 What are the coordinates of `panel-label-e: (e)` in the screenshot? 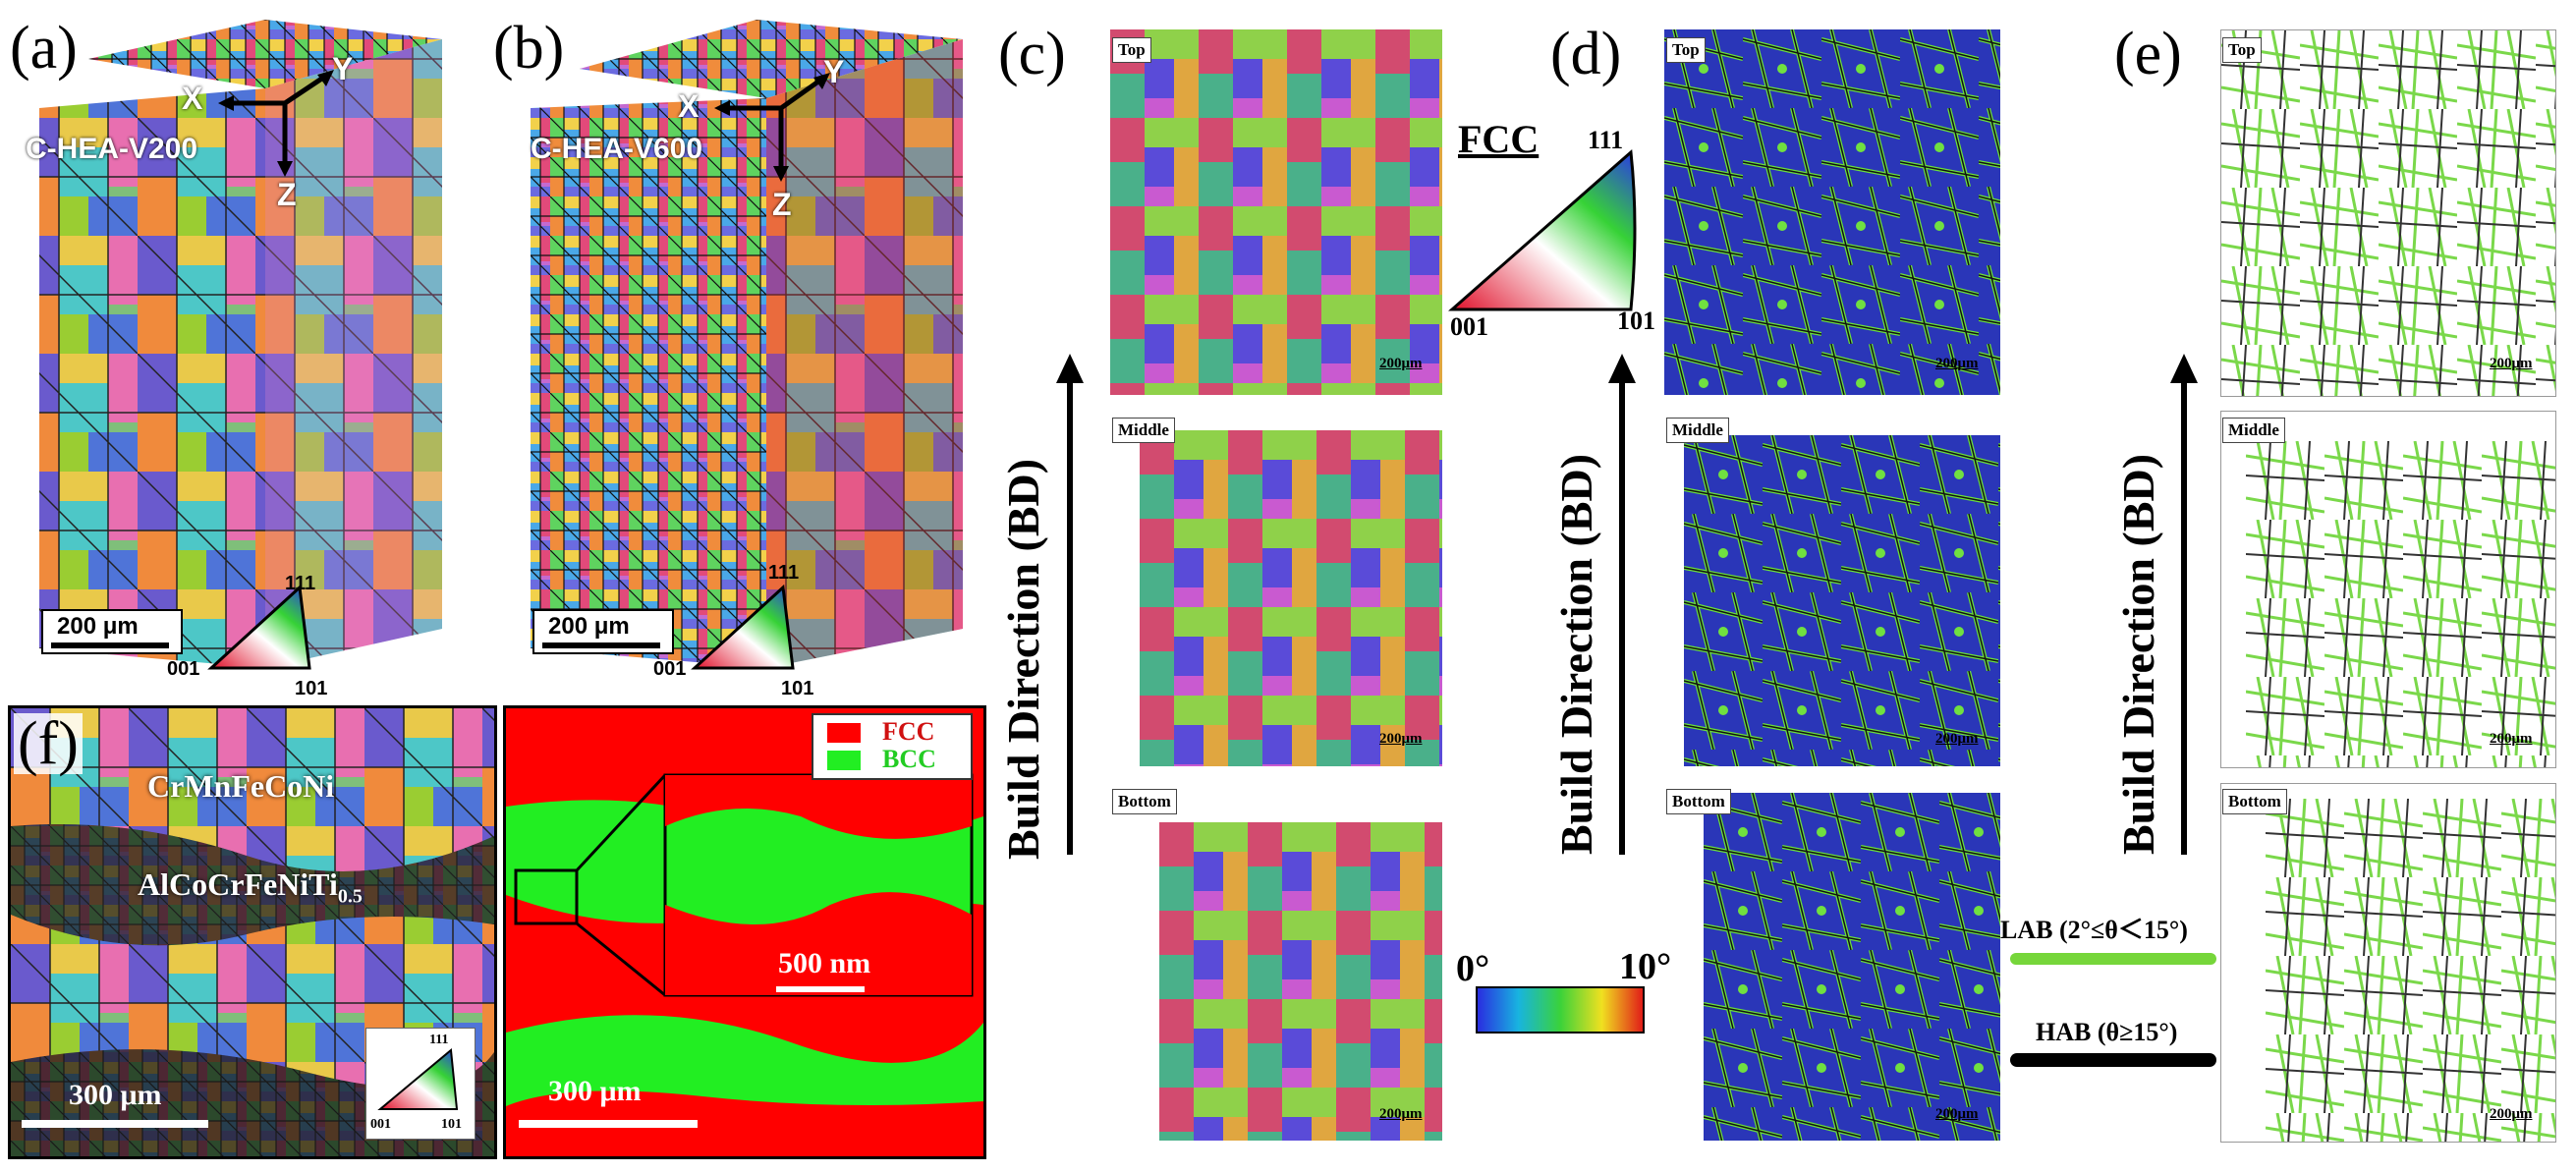 It's located at (2148, 54).